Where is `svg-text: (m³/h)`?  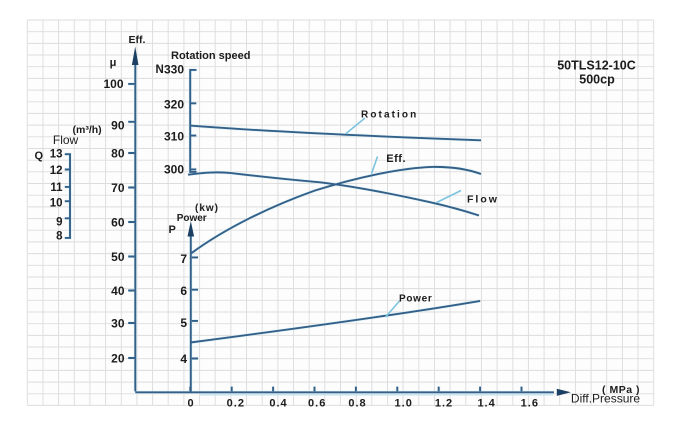
svg-text: (m³/h) is located at coordinates (87, 130).